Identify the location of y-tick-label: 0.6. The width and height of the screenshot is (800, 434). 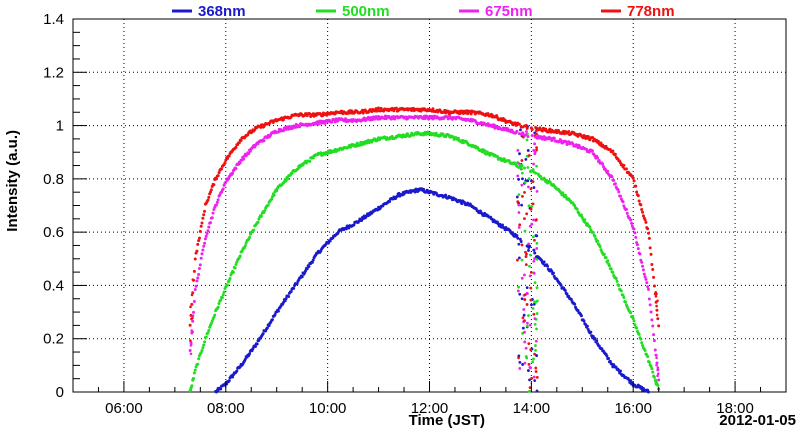
(53, 232).